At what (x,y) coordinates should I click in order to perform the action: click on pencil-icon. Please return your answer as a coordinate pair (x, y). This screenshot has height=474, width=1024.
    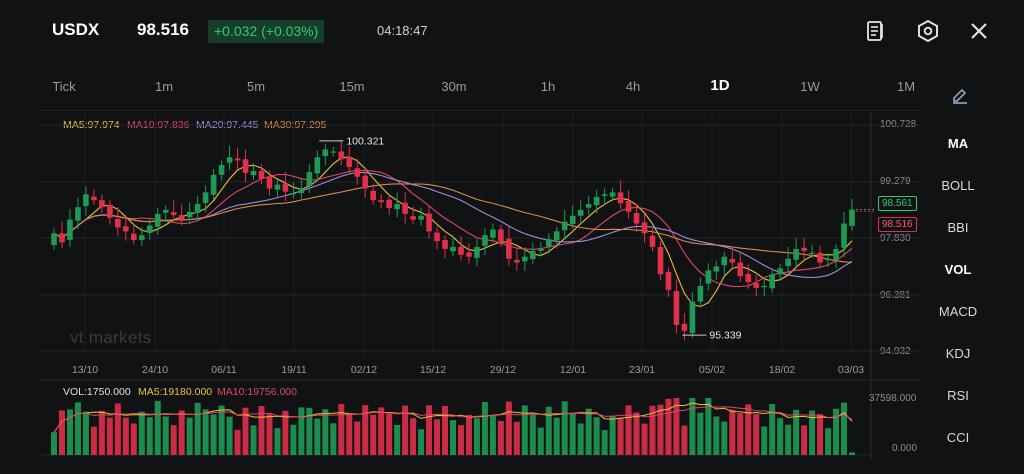
    Looking at the image, I should click on (960, 96).